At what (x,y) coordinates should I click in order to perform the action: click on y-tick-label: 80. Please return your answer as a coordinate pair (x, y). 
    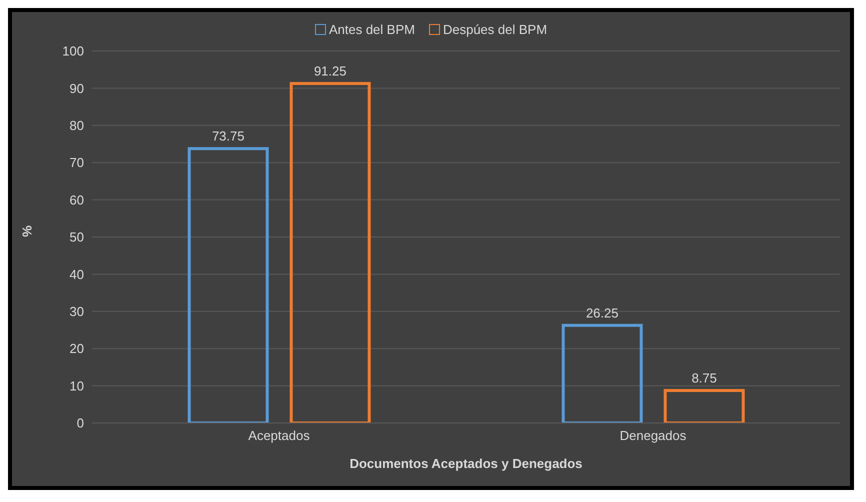
    Looking at the image, I should click on (77, 126).